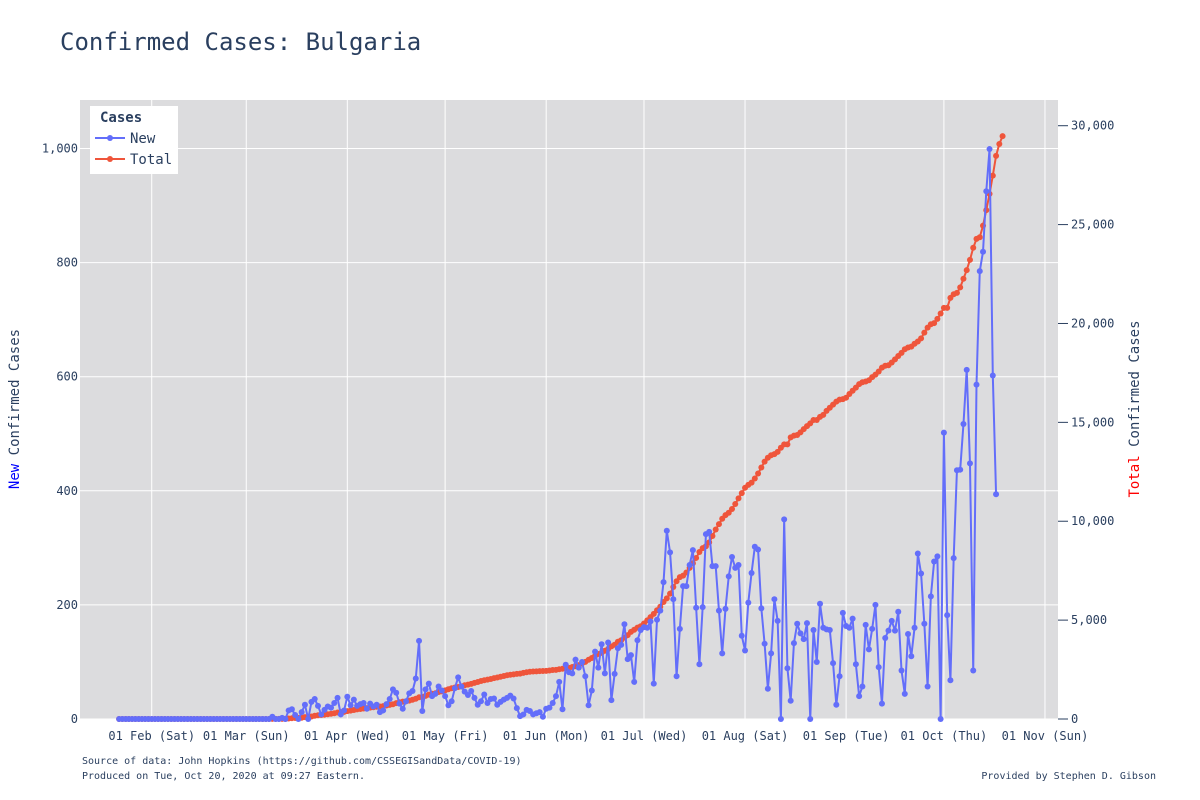 The height and width of the screenshot is (800, 1200). I want to click on right-axis-ticks: 0 5,000 10,000 15,000 20,000 25,000 30,000, so click(1086, 422).